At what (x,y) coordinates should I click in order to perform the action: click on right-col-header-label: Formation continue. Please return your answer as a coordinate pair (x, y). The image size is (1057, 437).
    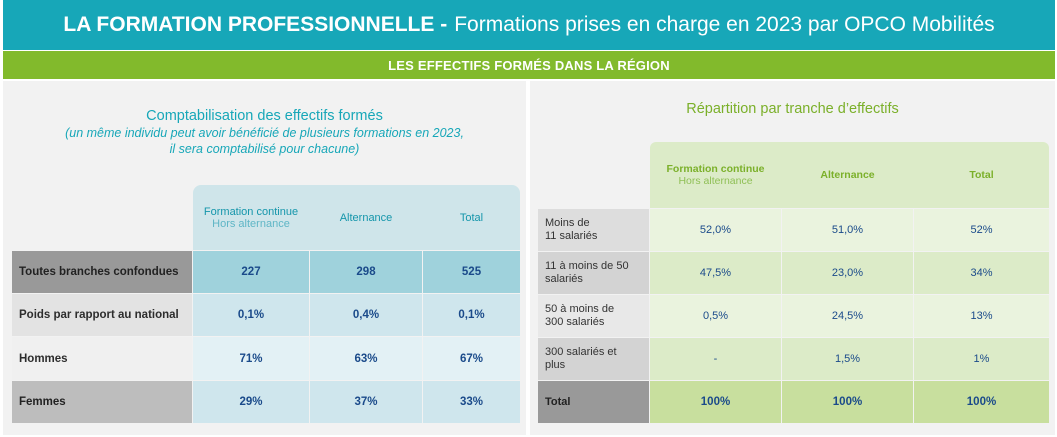
    Looking at the image, I should click on (715, 169).